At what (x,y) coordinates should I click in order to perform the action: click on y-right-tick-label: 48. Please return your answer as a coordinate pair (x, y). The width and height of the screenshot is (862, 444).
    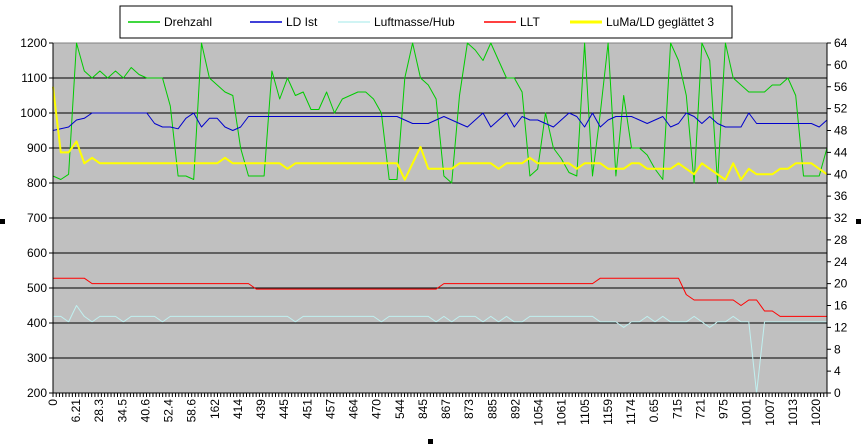
    Looking at the image, I should click on (841, 131).